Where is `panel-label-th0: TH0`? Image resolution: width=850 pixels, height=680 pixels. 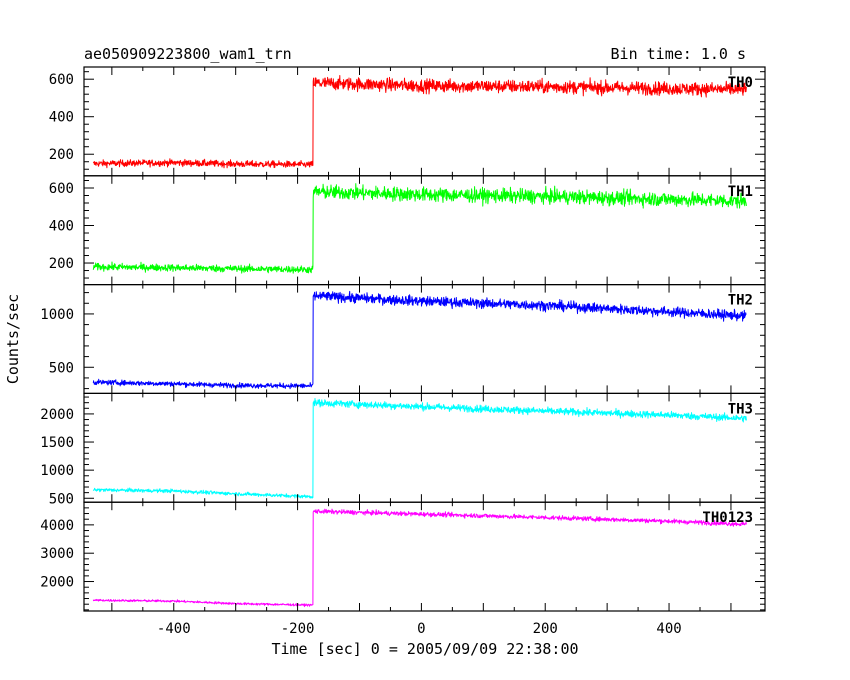 panel-label-th0: TH0 is located at coordinates (740, 83).